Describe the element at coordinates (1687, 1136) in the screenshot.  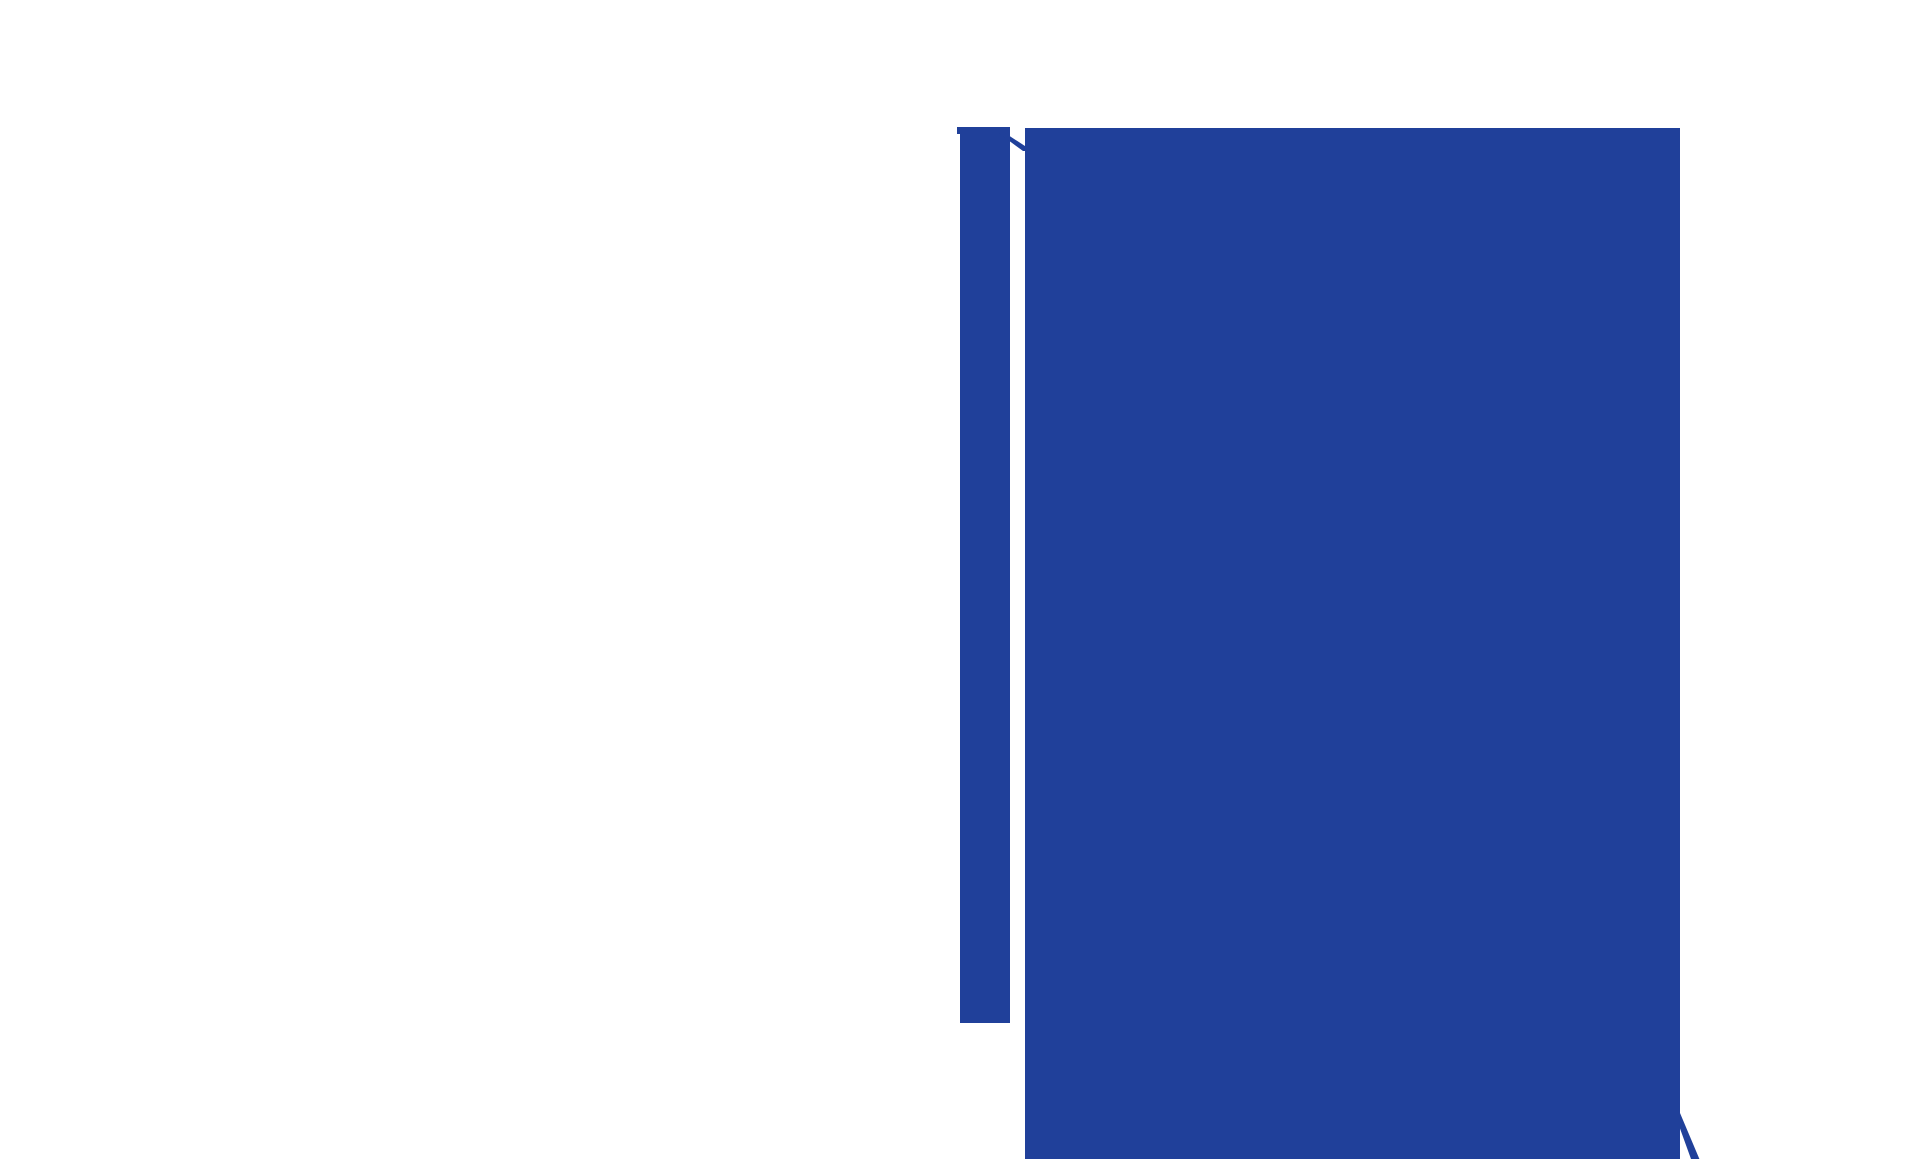
I see `lower-right-diagonal-stroke` at that location.